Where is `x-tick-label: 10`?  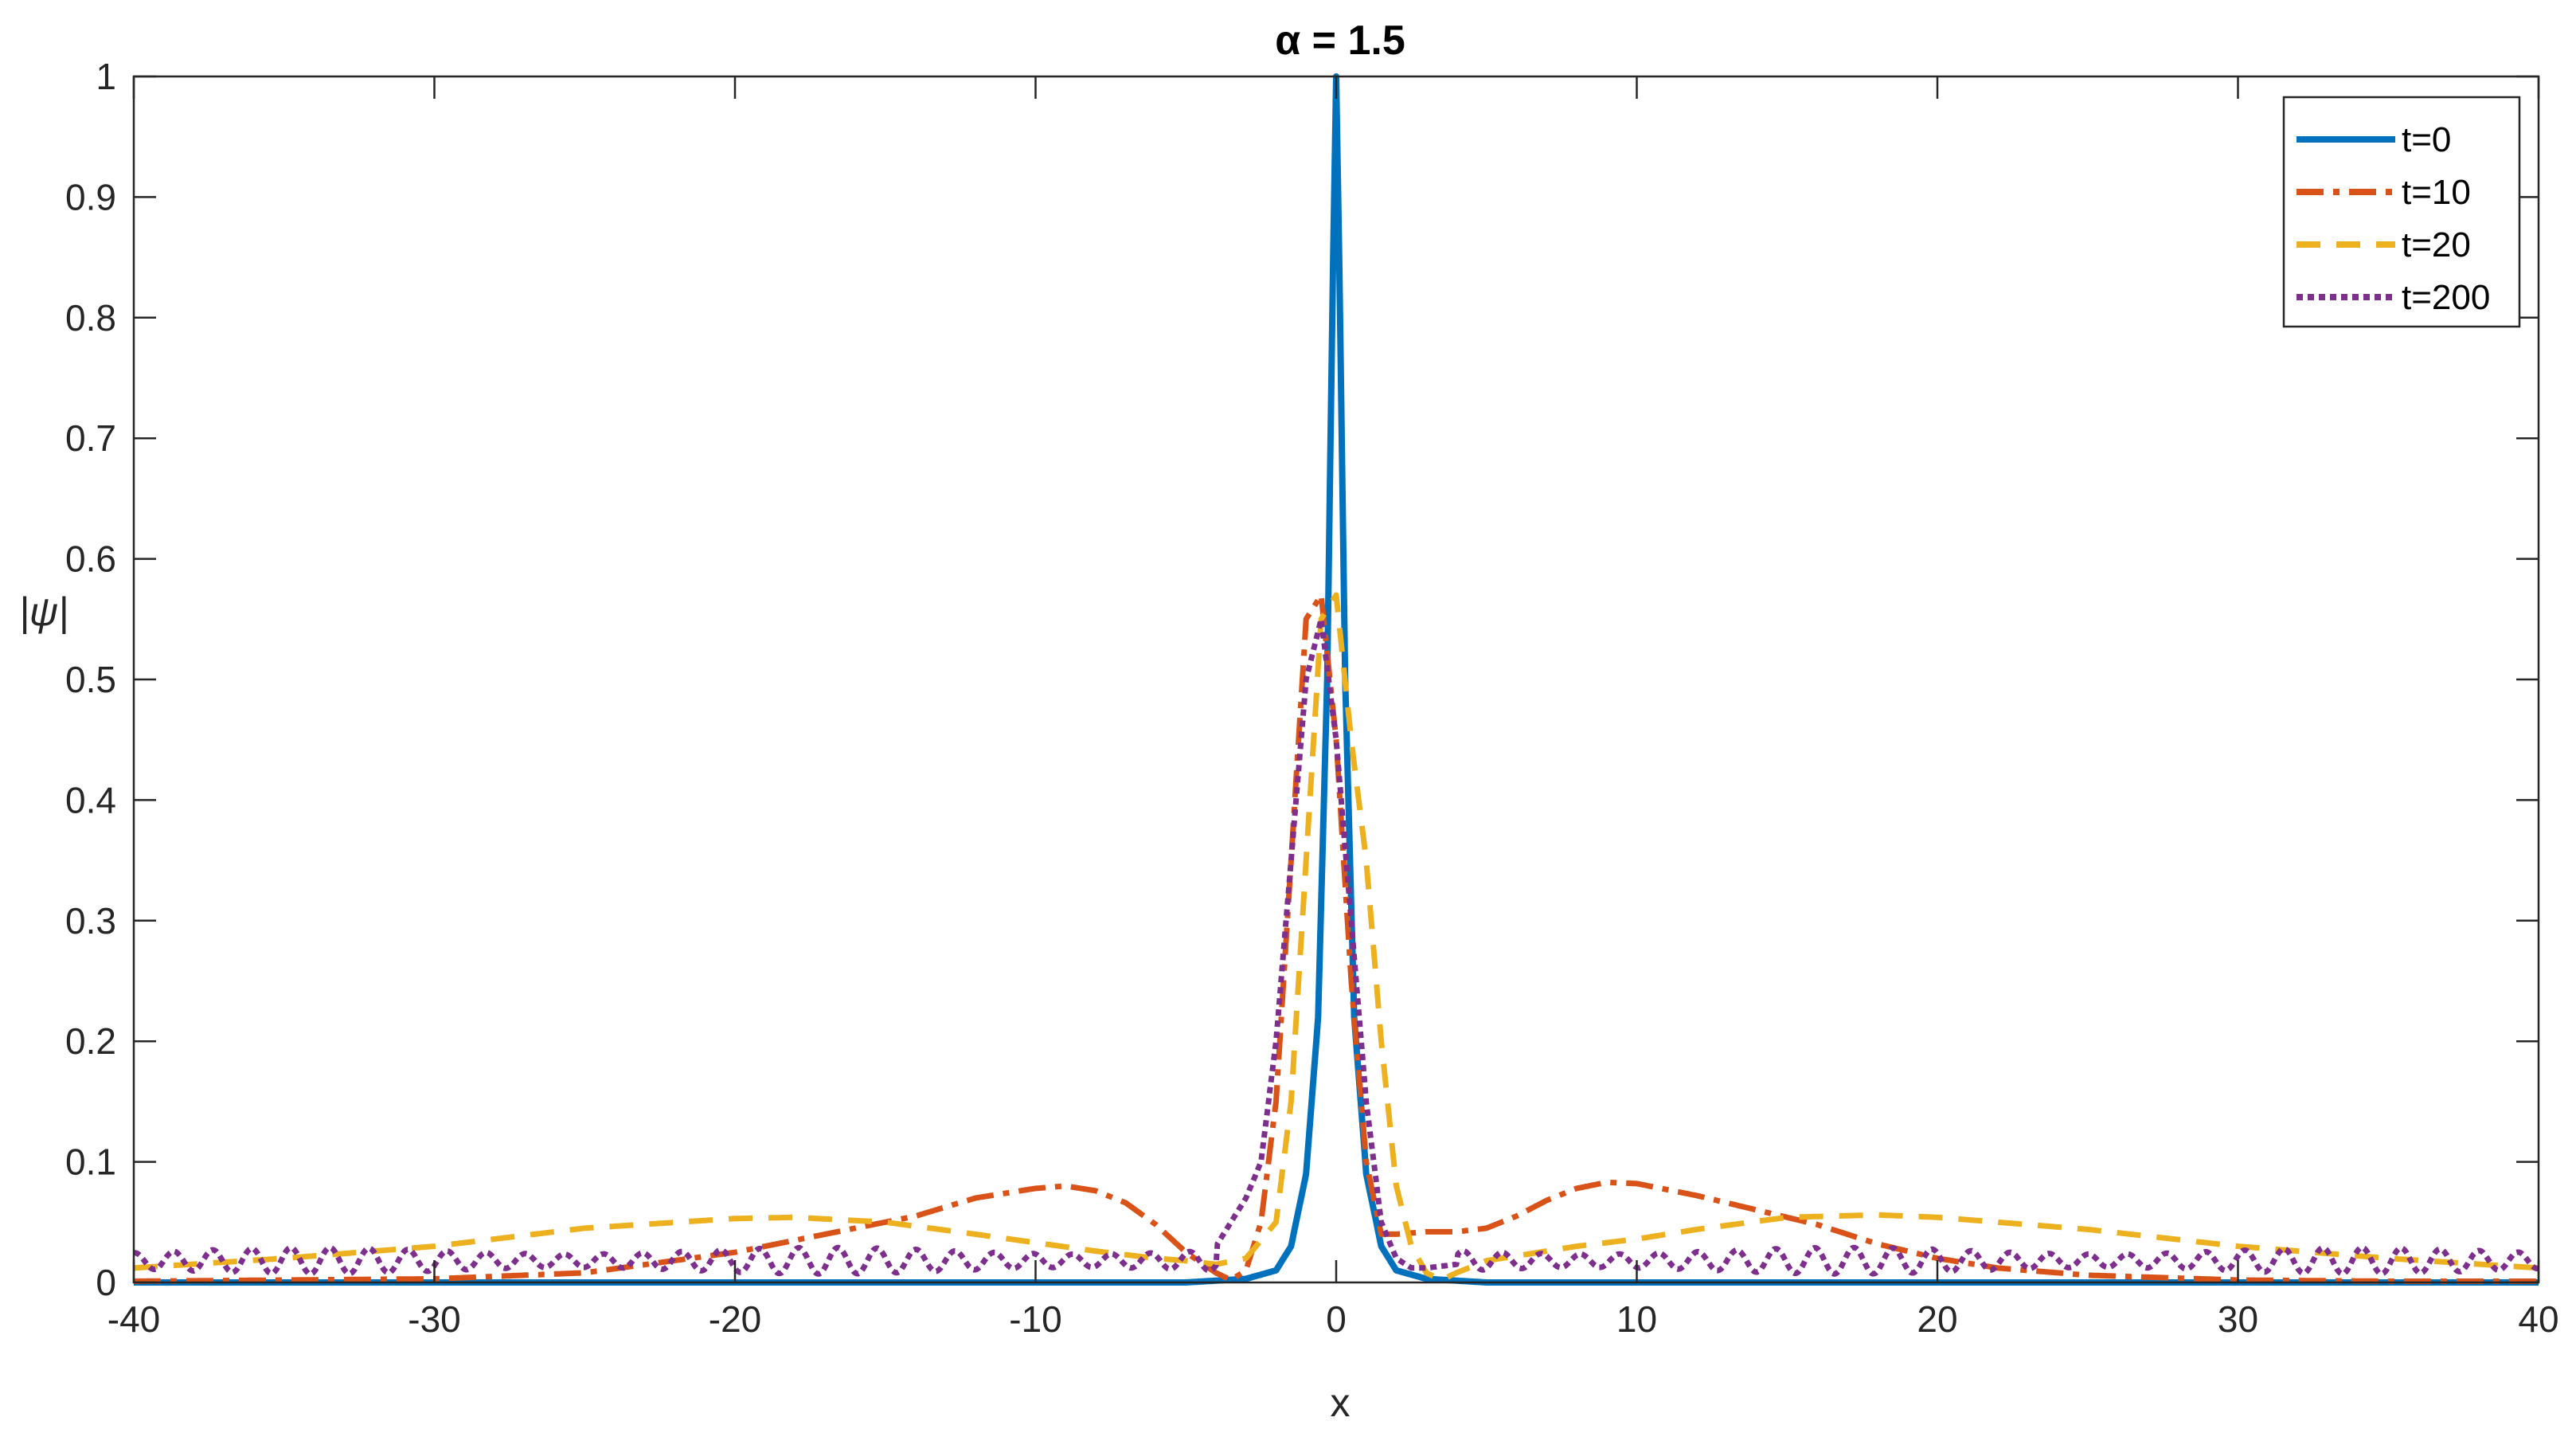
x-tick-label: 10 is located at coordinates (1637, 1319).